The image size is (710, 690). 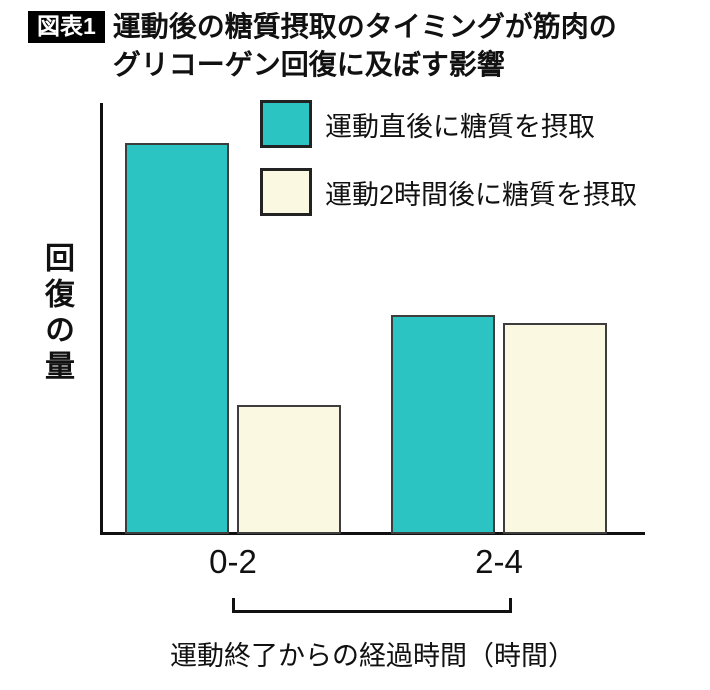 I want to click on legend: 運動直後に糖質を摂取 運動2時間後に糖質を摂取, so click(x=448, y=158).